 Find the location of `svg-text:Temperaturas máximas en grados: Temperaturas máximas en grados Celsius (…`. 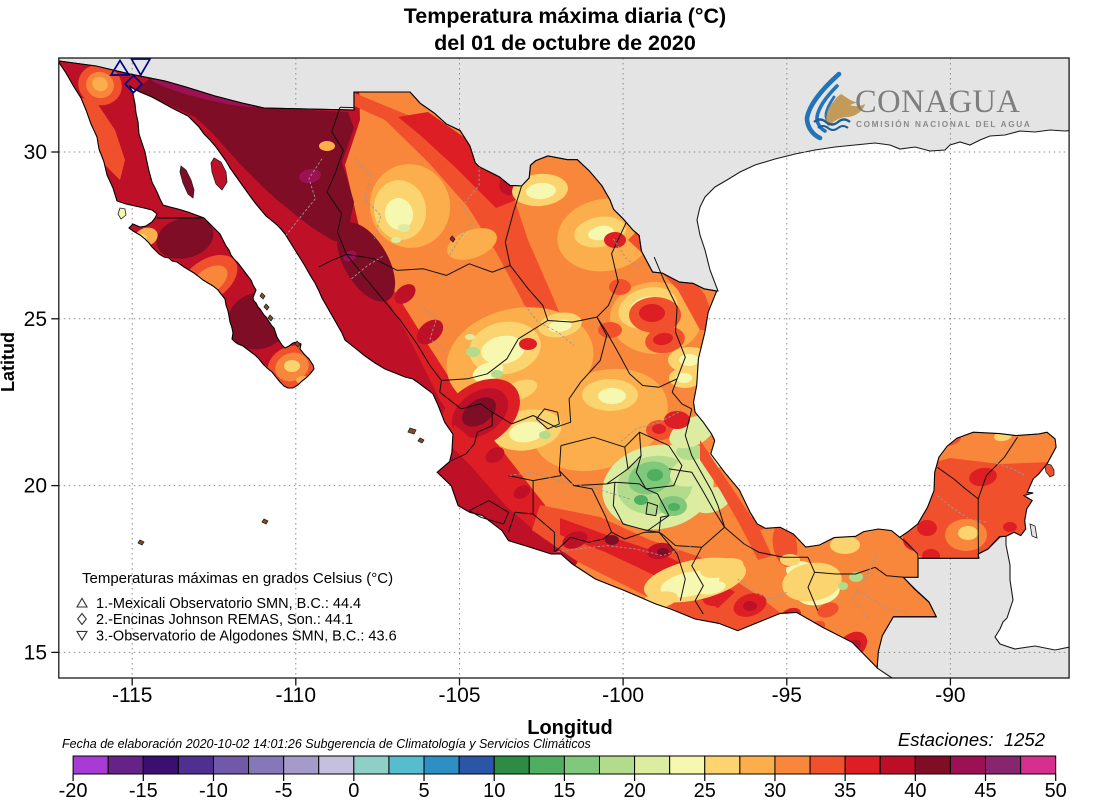

svg-text:Temperaturas máximas en grados: Temperaturas máximas en grados Celsius (… is located at coordinates (237, 578).